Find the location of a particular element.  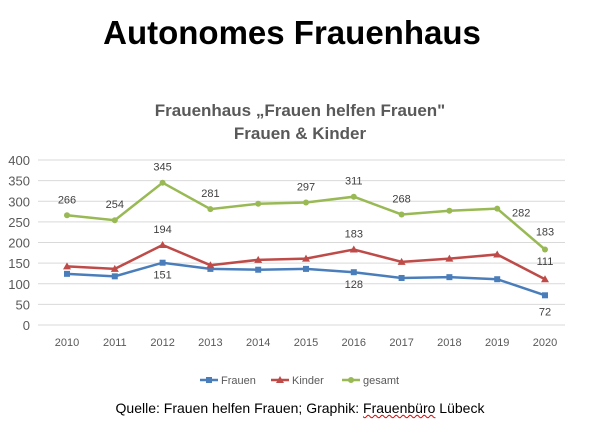

x-tick-label: 2016 is located at coordinates (354, 343).